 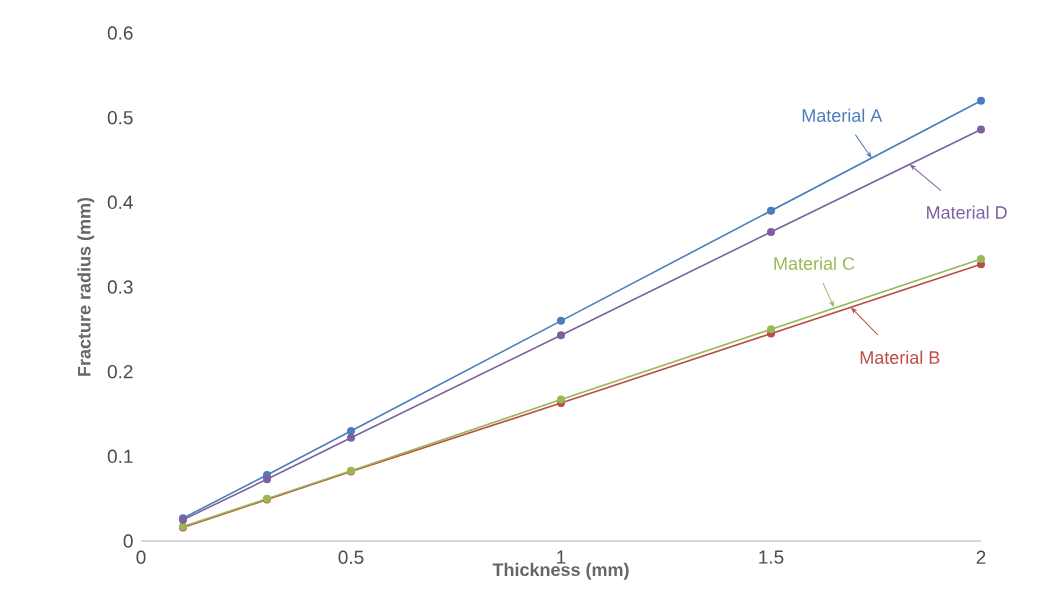 What do you see at coordinates (814, 263) in the screenshot?
I see `annotation: Material C` at bounding box center [814, 263].